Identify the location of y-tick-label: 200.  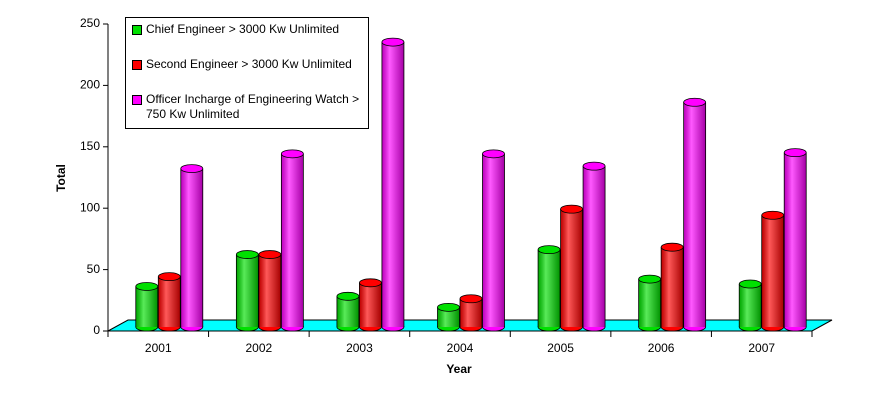
(90, 85).